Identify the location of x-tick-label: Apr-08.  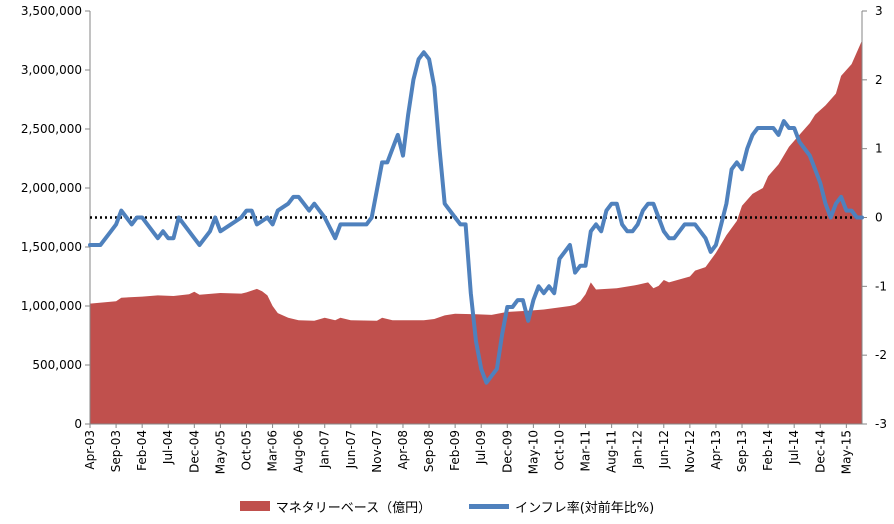
(403, 450).